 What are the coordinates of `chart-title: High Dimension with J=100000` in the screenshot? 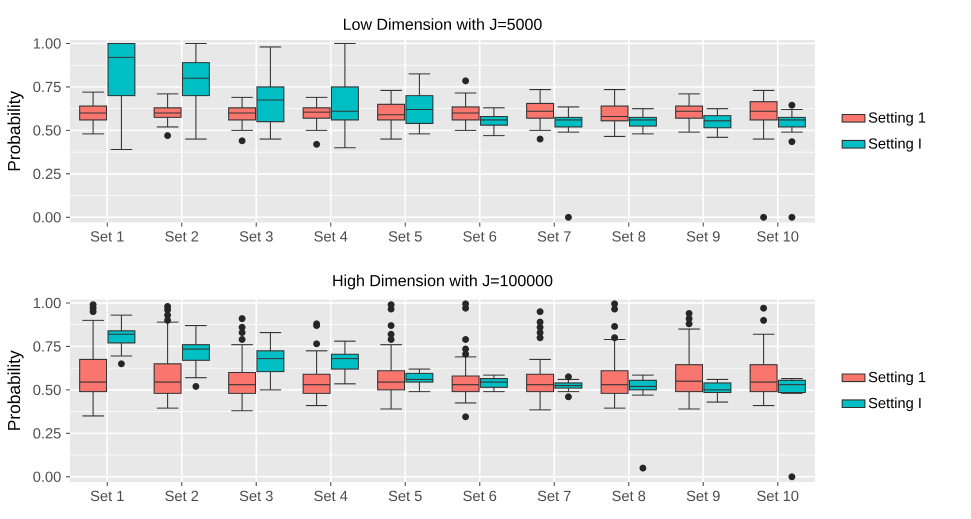 It's located at (442, 282).